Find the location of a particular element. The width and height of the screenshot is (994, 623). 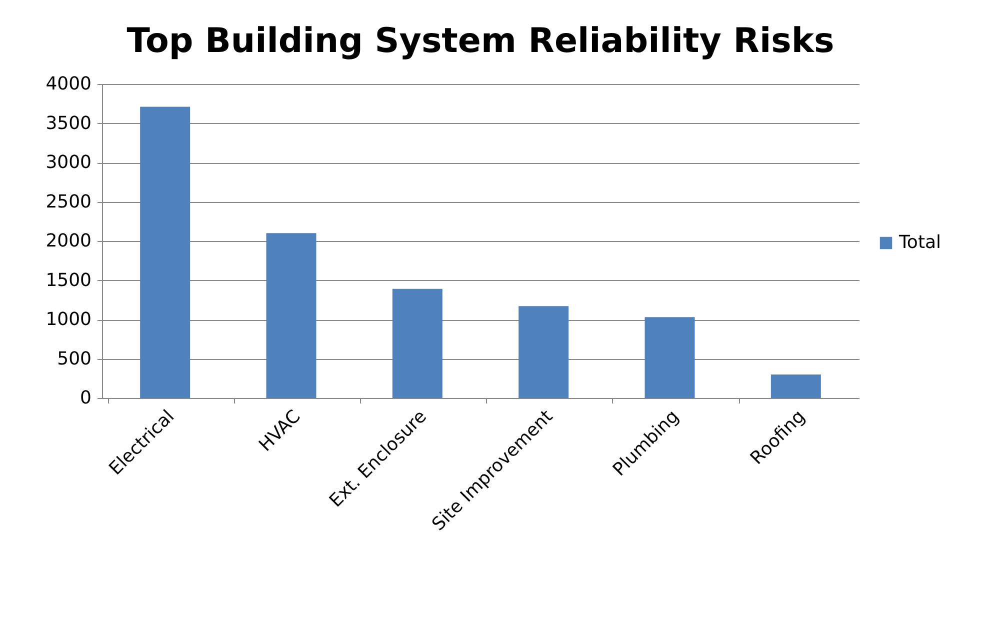

y-tick-label: 2000 is located at coordinates (69, 241).